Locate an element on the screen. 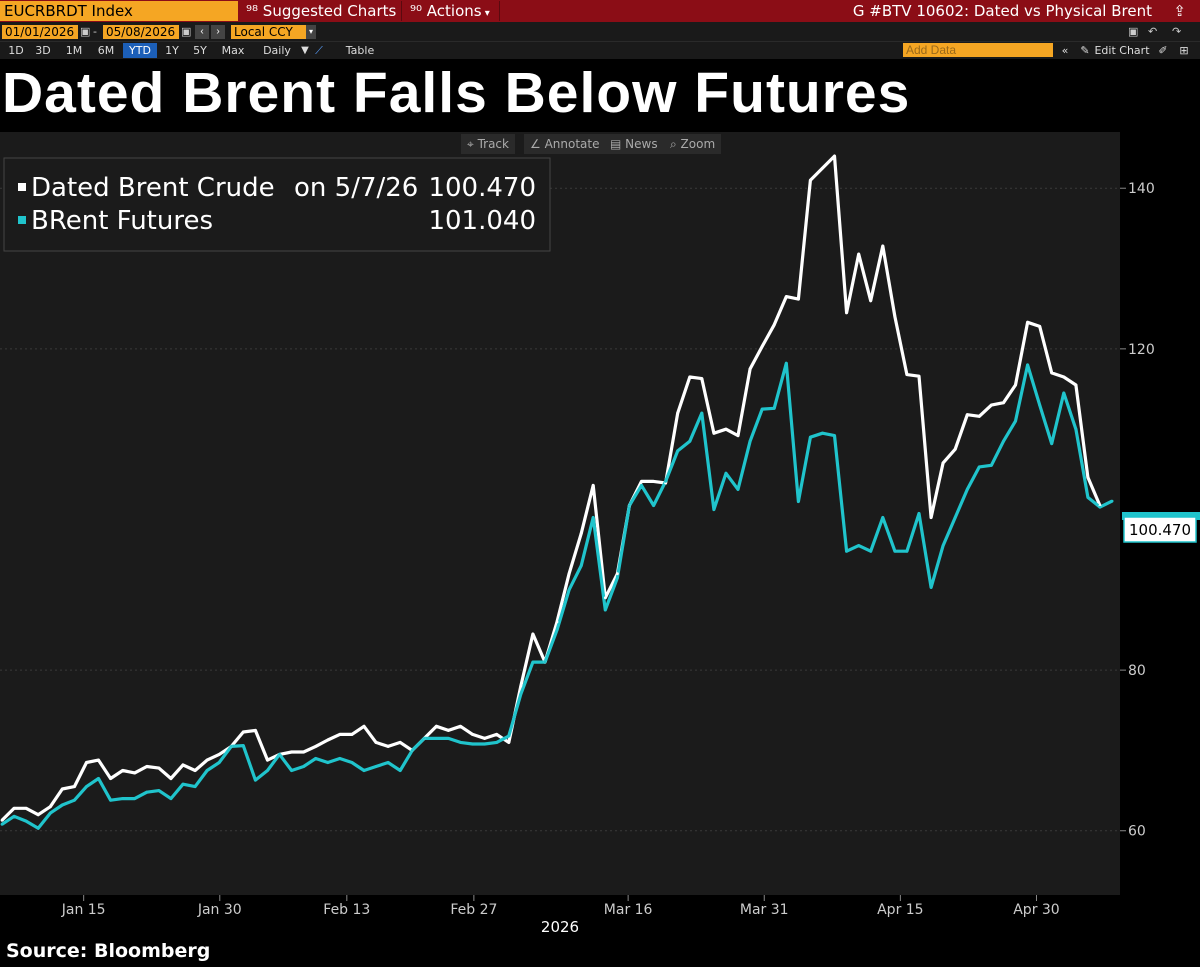 This screenshot has height=967, width=1200. chevron-down-icon: ▾ is located at coordinates (311, 32).